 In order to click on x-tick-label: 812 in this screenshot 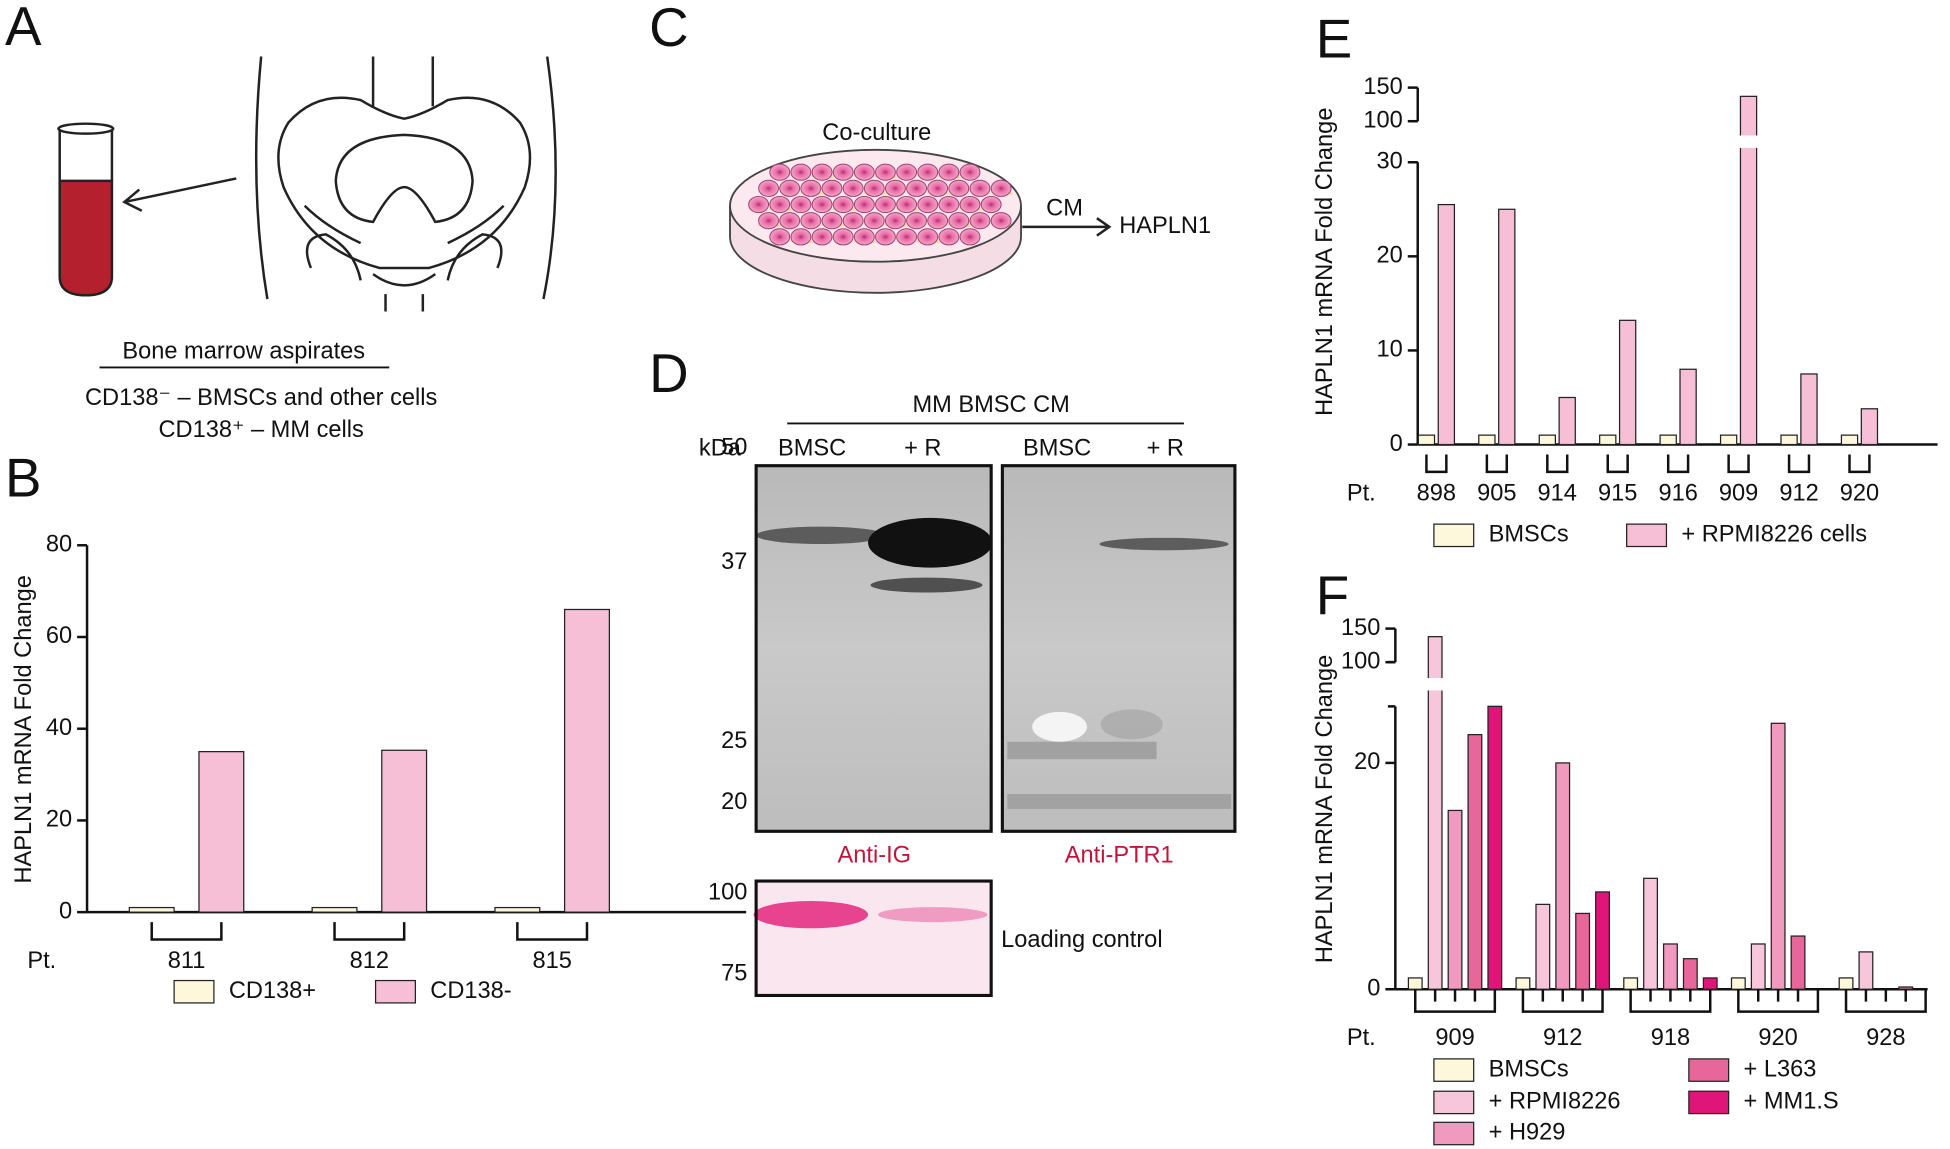, I will do `click(369, 961)`.